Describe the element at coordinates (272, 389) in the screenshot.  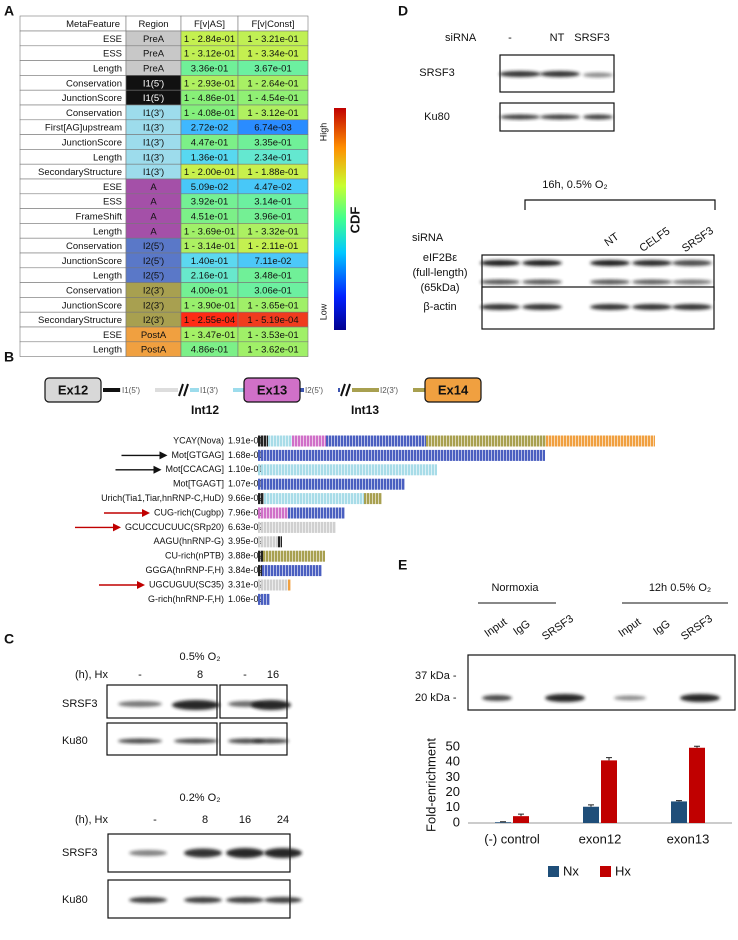
I see `exon-label: Ex13` at that location.